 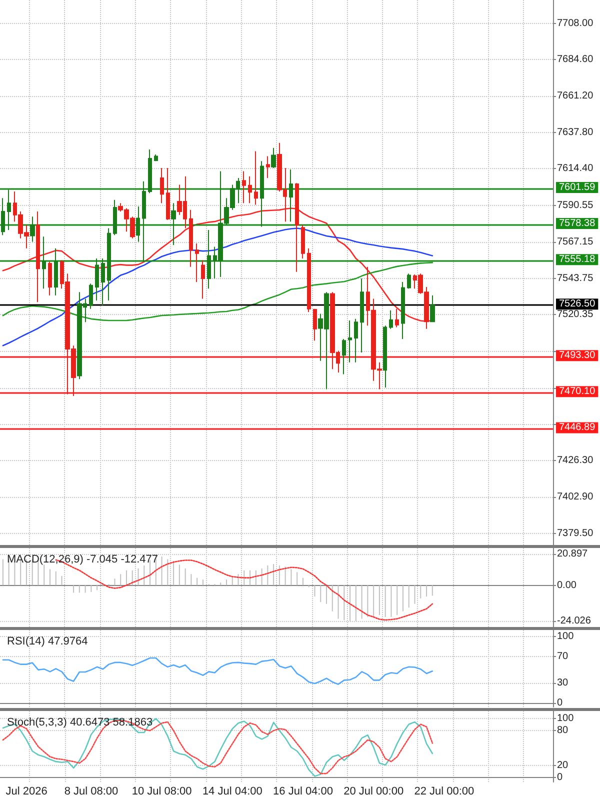 I want to click on x-tick-label: 20 Jul 00:00, so click(x=374, y=792).